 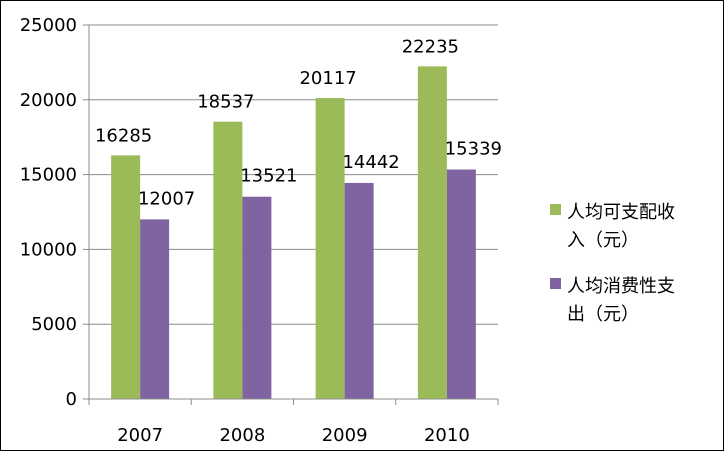 I want to click on data-label: 22235, so click(x=430, y=46).